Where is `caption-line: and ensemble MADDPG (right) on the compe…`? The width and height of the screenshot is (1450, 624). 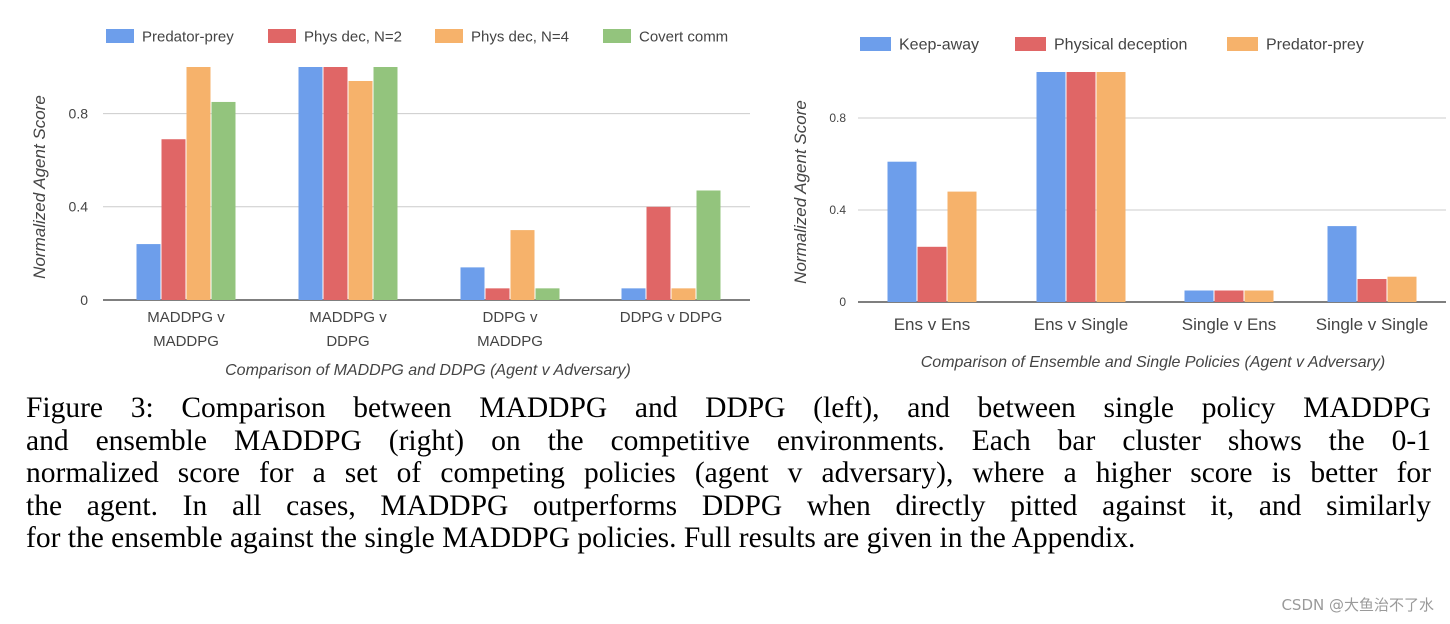 caption-line: and ensemble MADDPG (right) on the compe… is located at coordinates (728, 440).